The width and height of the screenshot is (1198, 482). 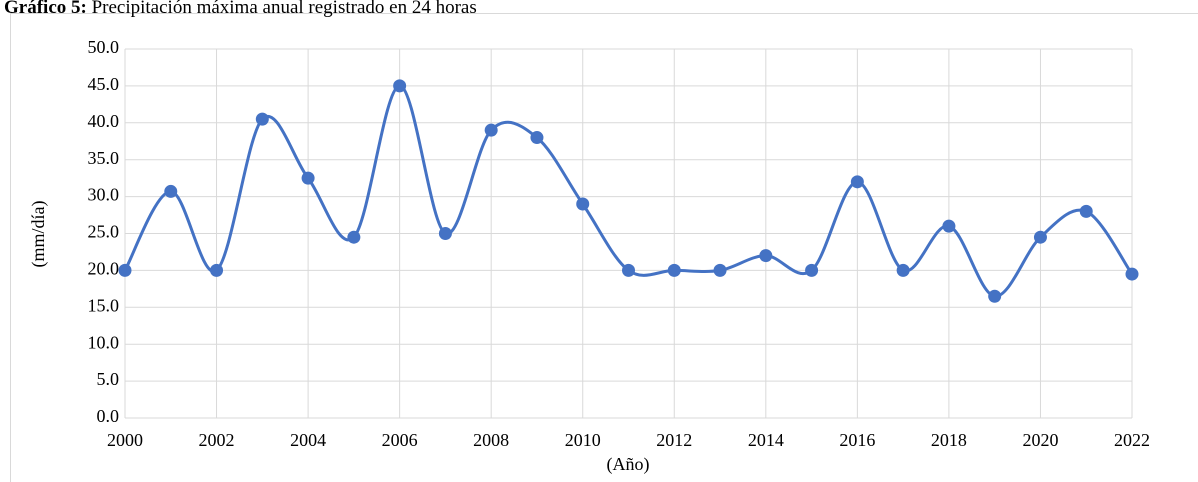 What do you see at coordinates (491, 440) in the screenshot?
I see `x-tick-label: 2008` at bounding box center [491, 440].